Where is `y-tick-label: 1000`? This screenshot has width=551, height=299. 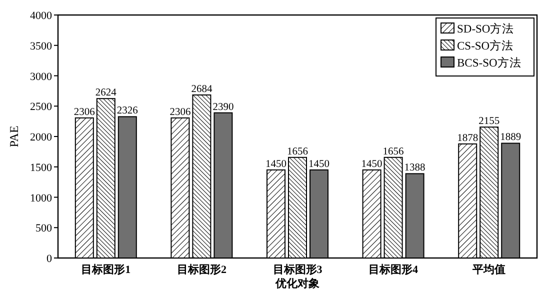
y-tick-label: 1000 is located at coordinates (41, 198).